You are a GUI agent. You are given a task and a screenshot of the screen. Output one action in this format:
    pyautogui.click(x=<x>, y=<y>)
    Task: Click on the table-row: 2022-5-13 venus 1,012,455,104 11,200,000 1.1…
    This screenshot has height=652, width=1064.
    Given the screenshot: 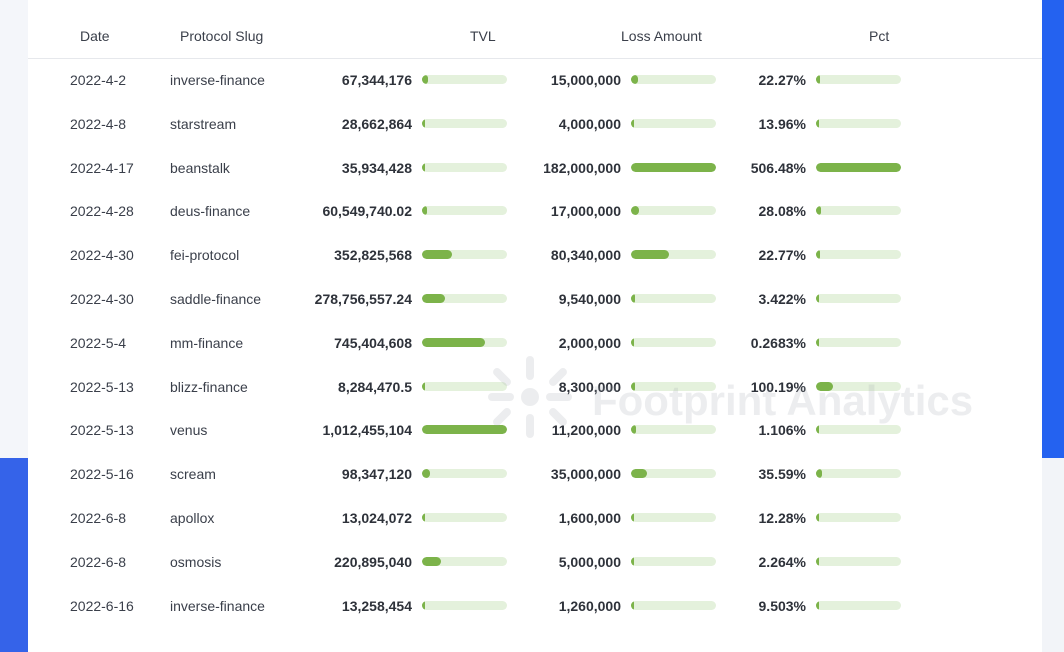 What is the action you would take?
    pyautogui.click(x=535, y=430)
    